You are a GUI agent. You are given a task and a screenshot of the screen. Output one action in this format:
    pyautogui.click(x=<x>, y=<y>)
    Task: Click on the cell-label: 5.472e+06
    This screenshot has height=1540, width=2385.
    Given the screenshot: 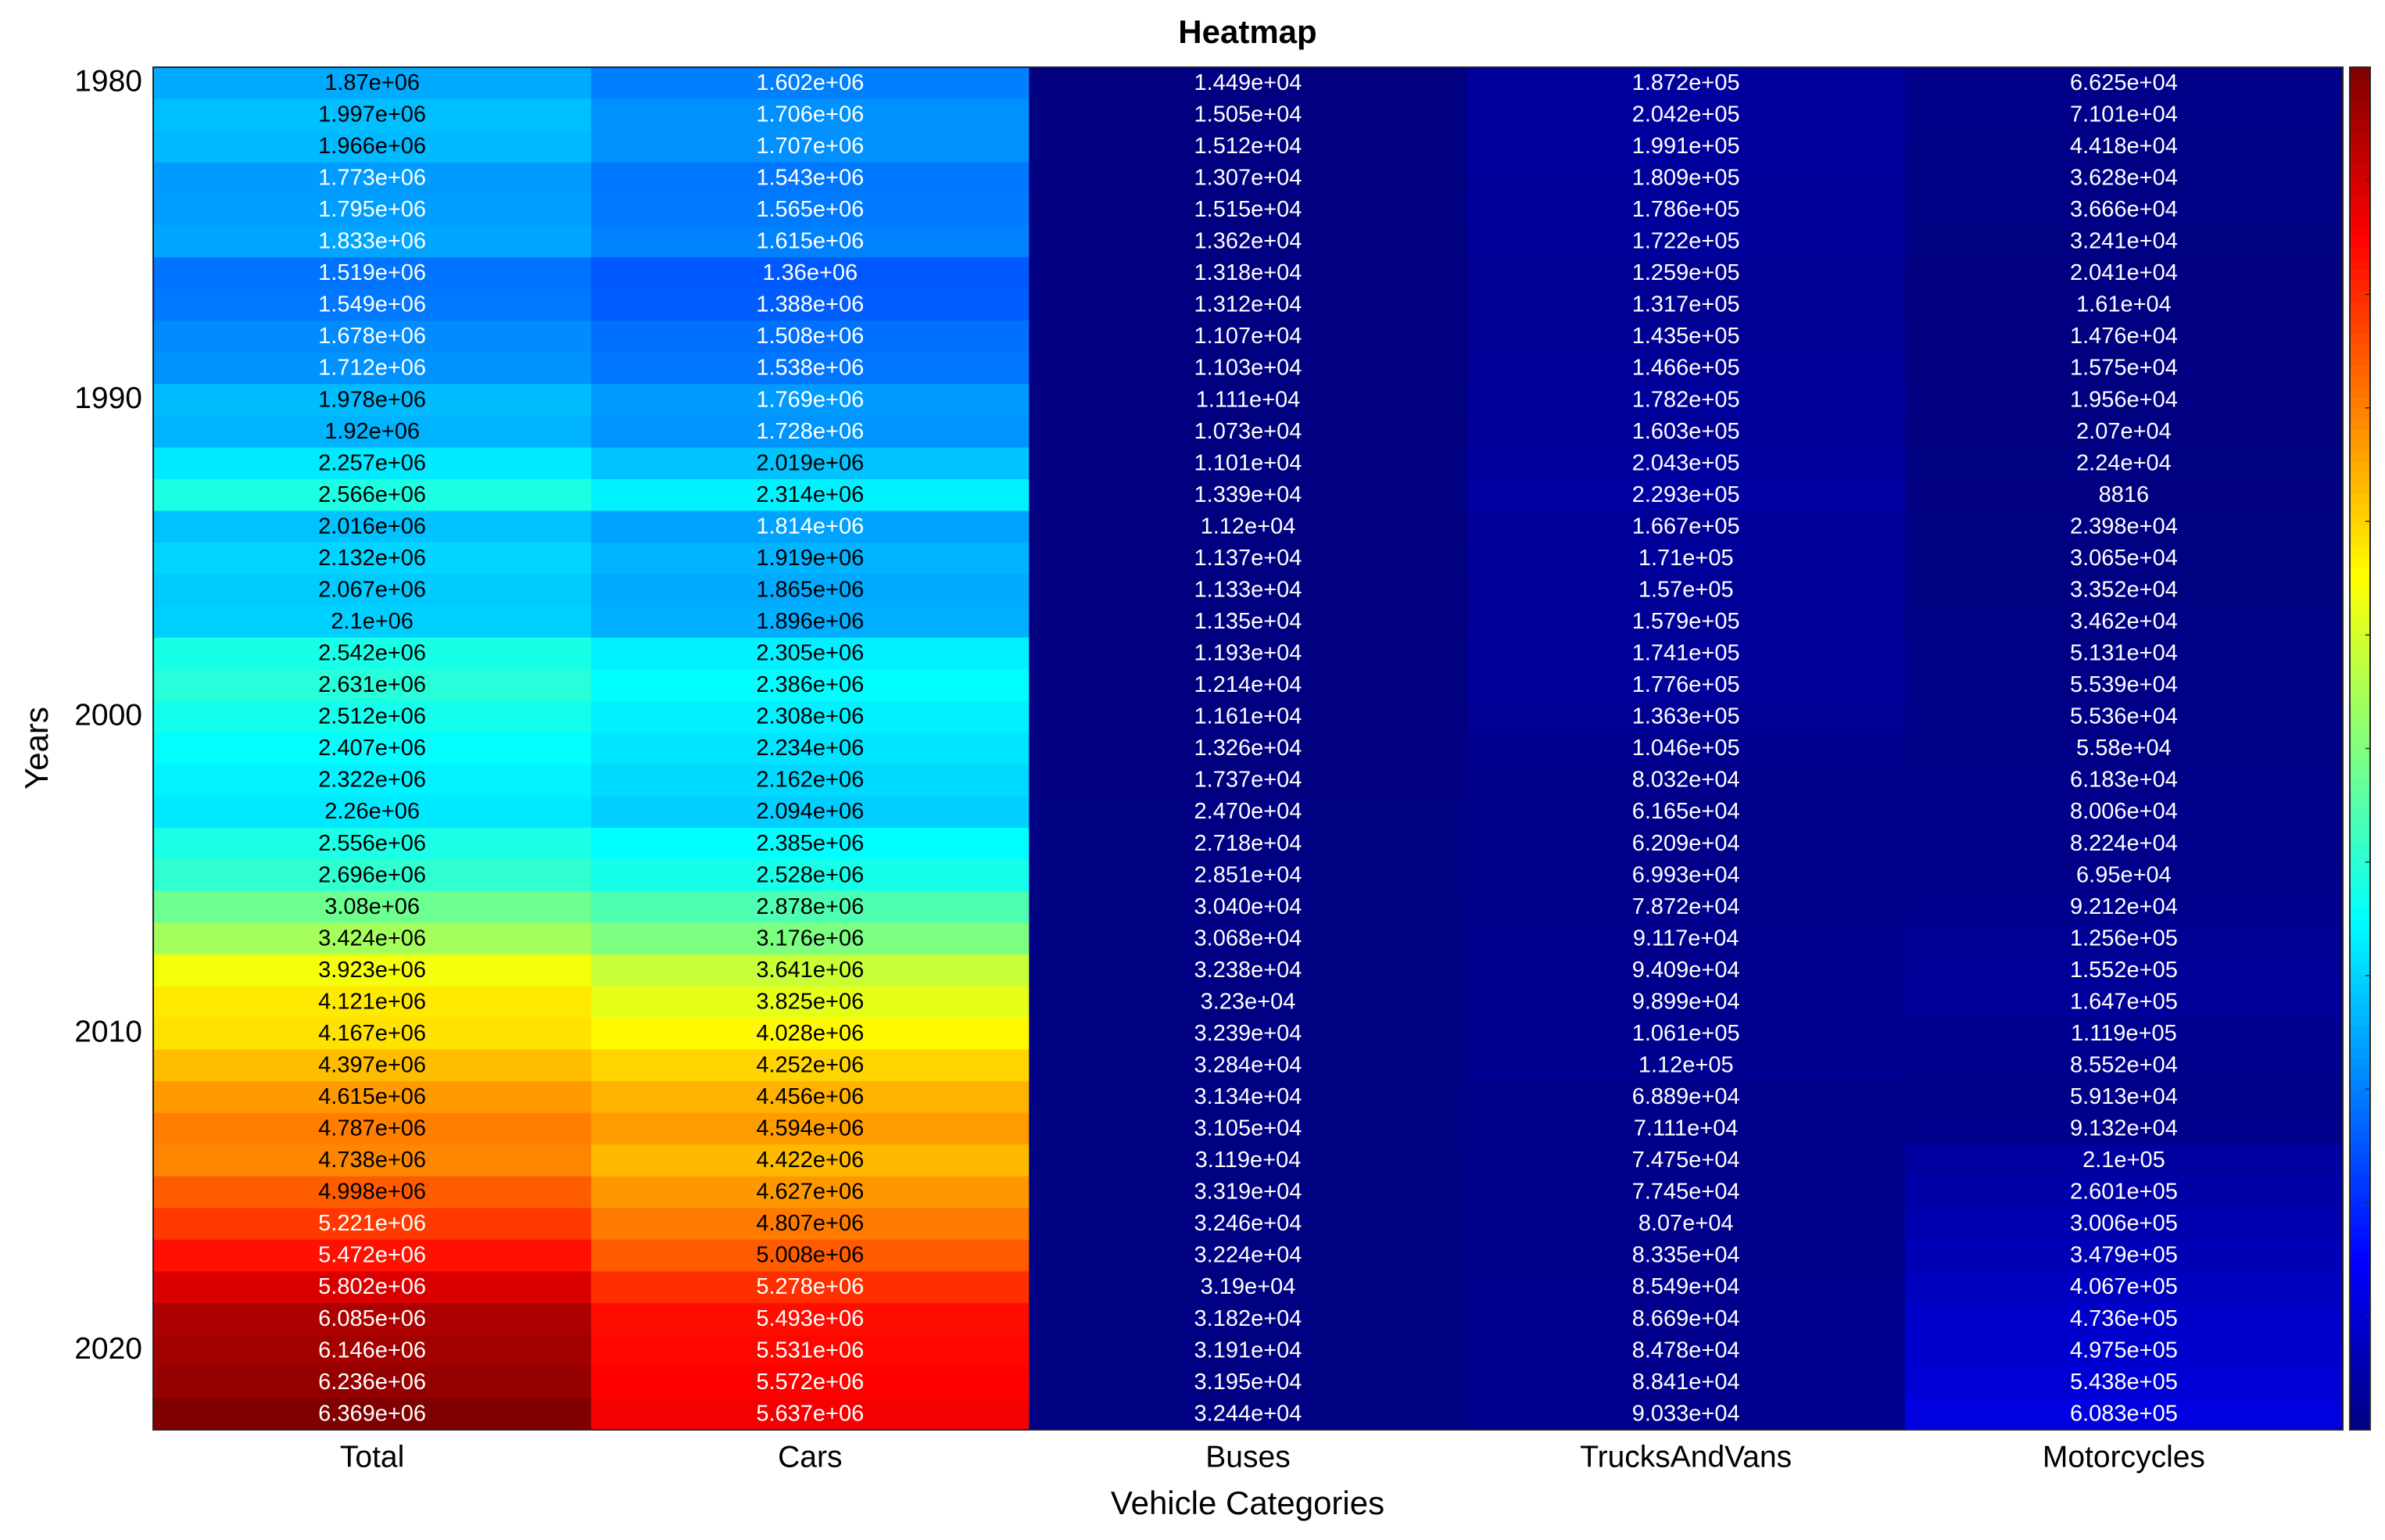 What is the action you would take?
    pyautogui.click(x=372, y=1255)
    